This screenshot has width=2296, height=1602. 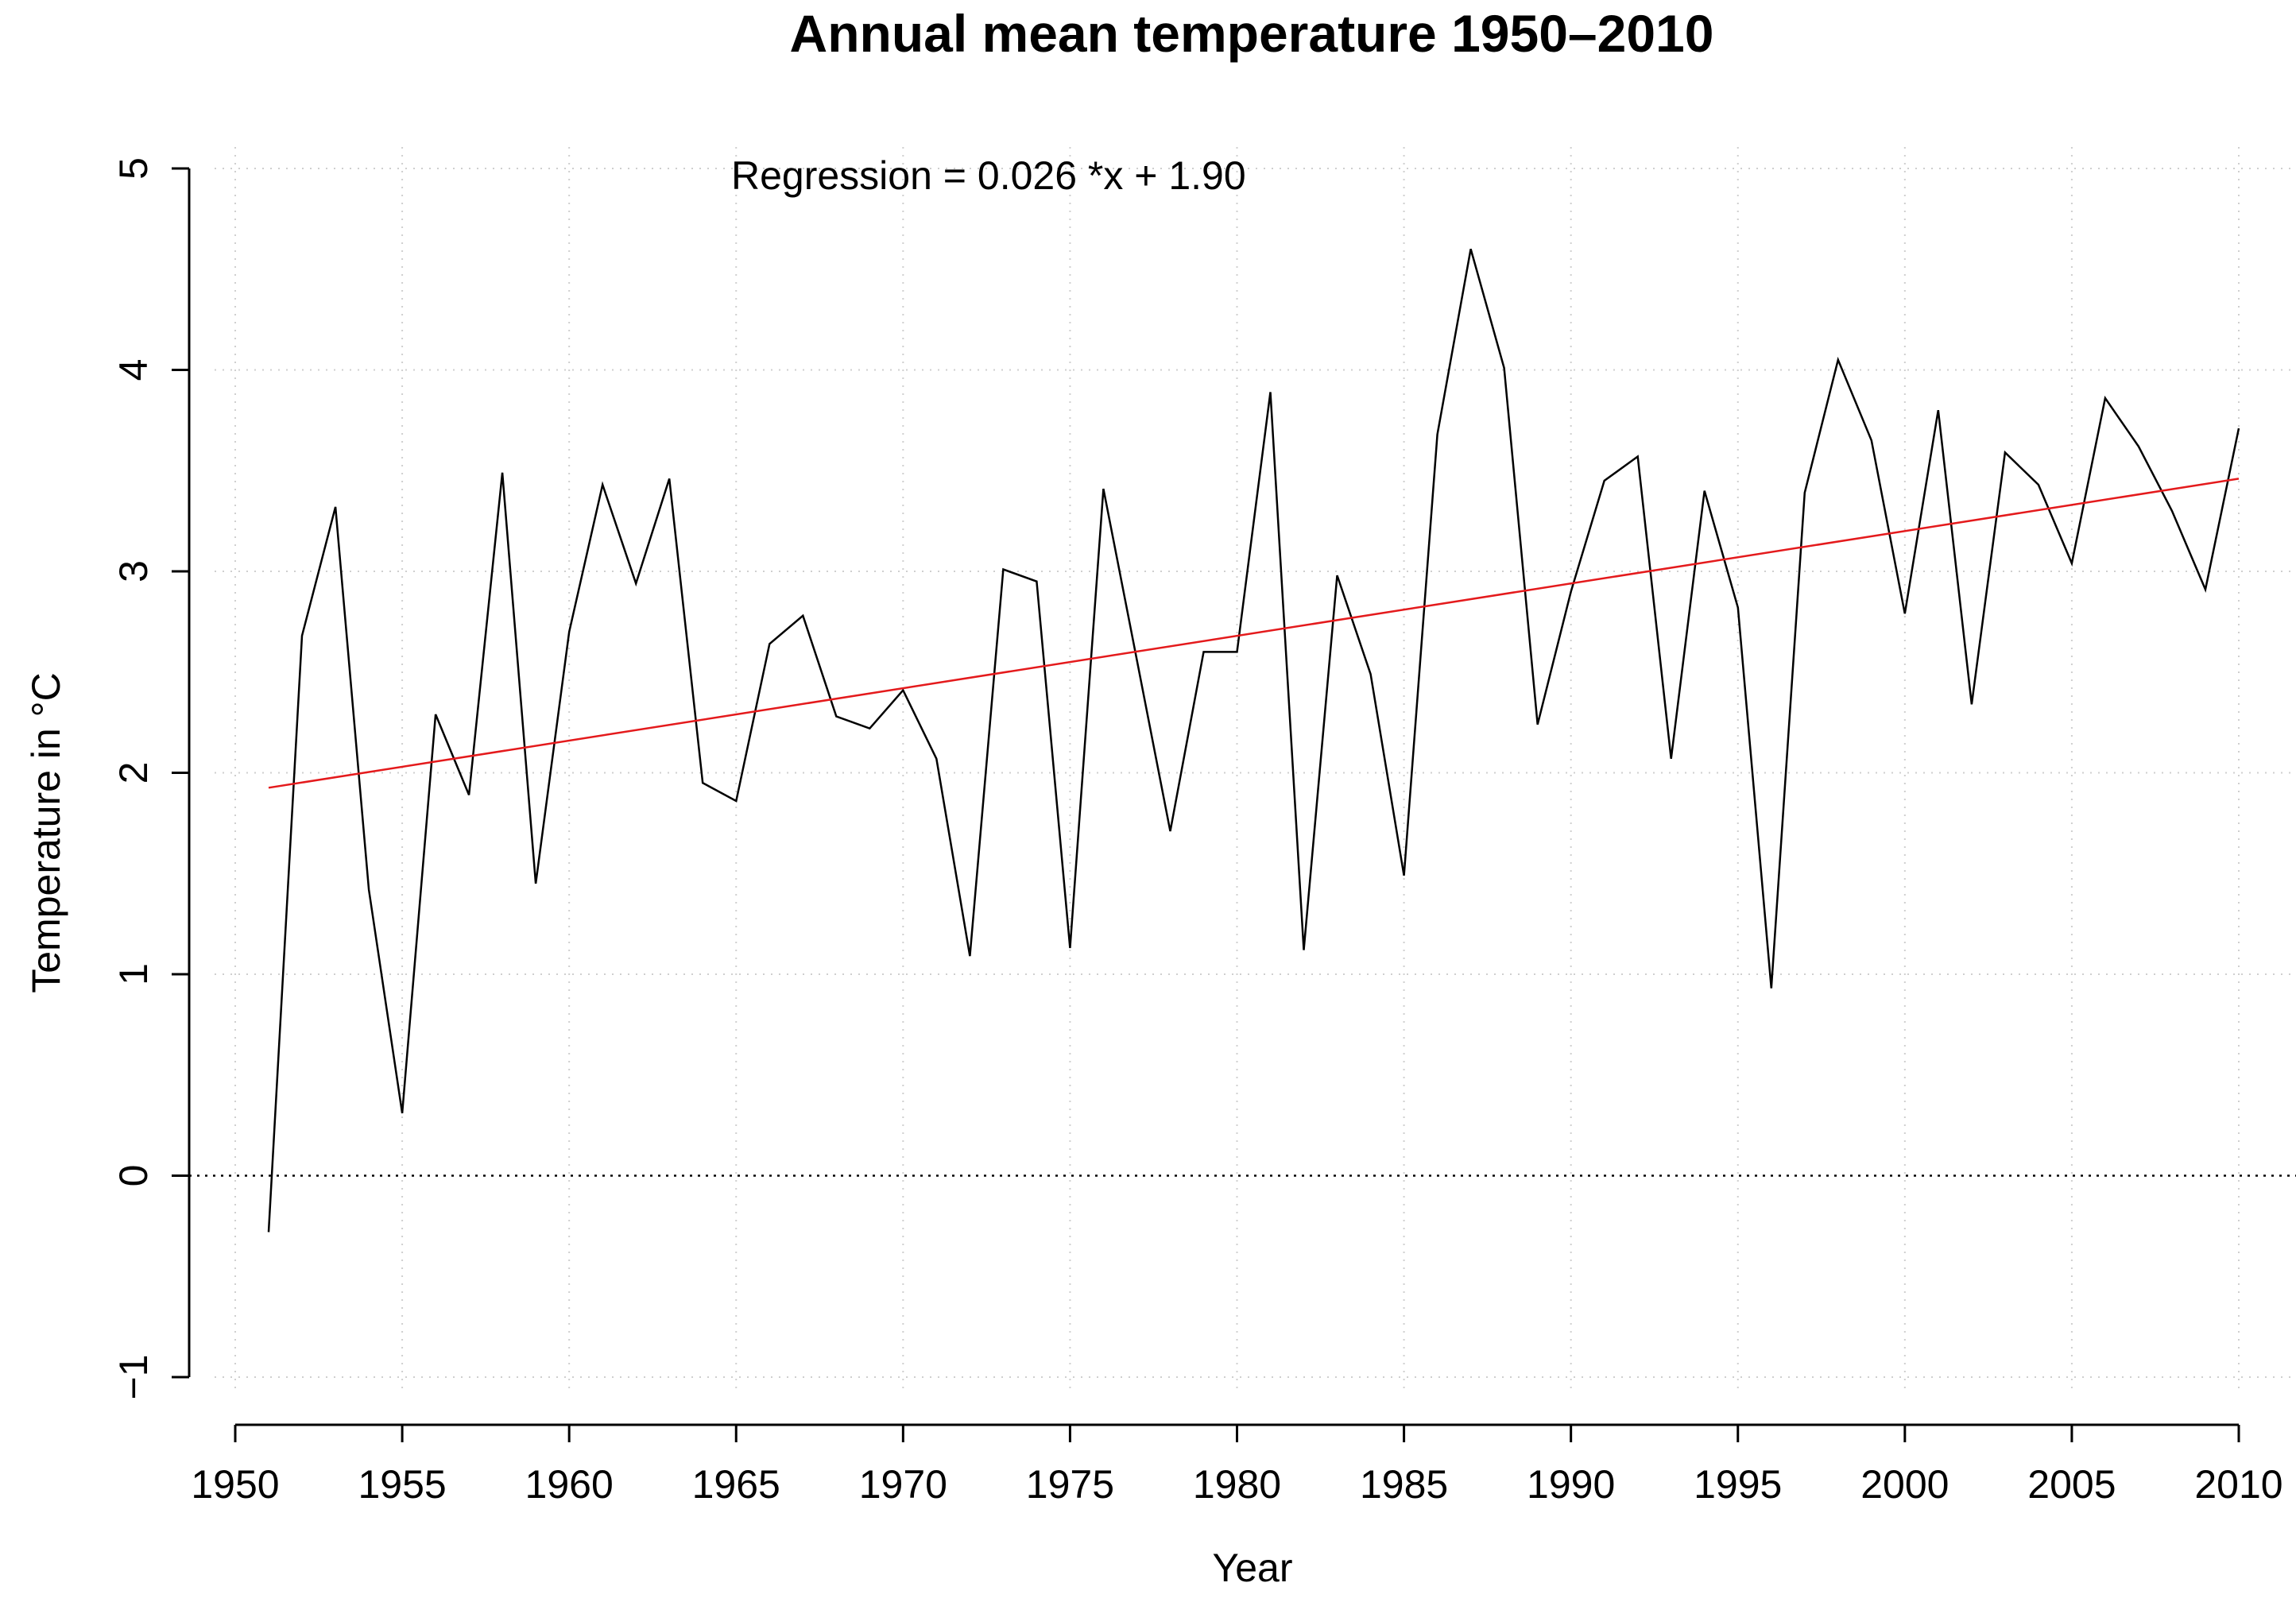 I want to click on regression-annotation: Regression = 0.026 *x + 1.90, so click(x=988, y=175).